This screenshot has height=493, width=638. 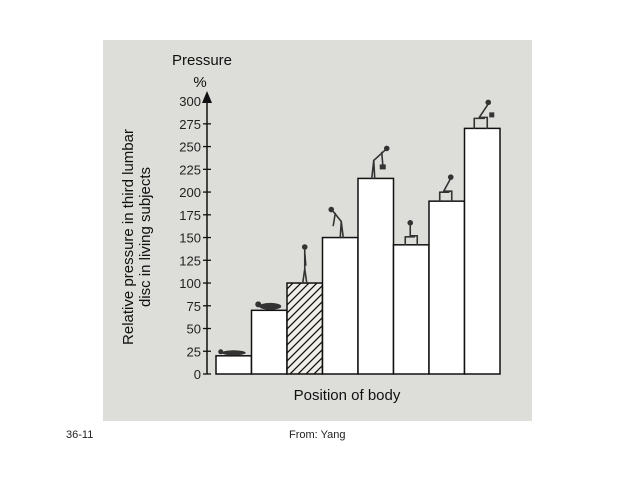 What do you see at coordinates (194, 306) in the screenshot?
I see `y-tick-label: 75` at bounding box center [194, 306].